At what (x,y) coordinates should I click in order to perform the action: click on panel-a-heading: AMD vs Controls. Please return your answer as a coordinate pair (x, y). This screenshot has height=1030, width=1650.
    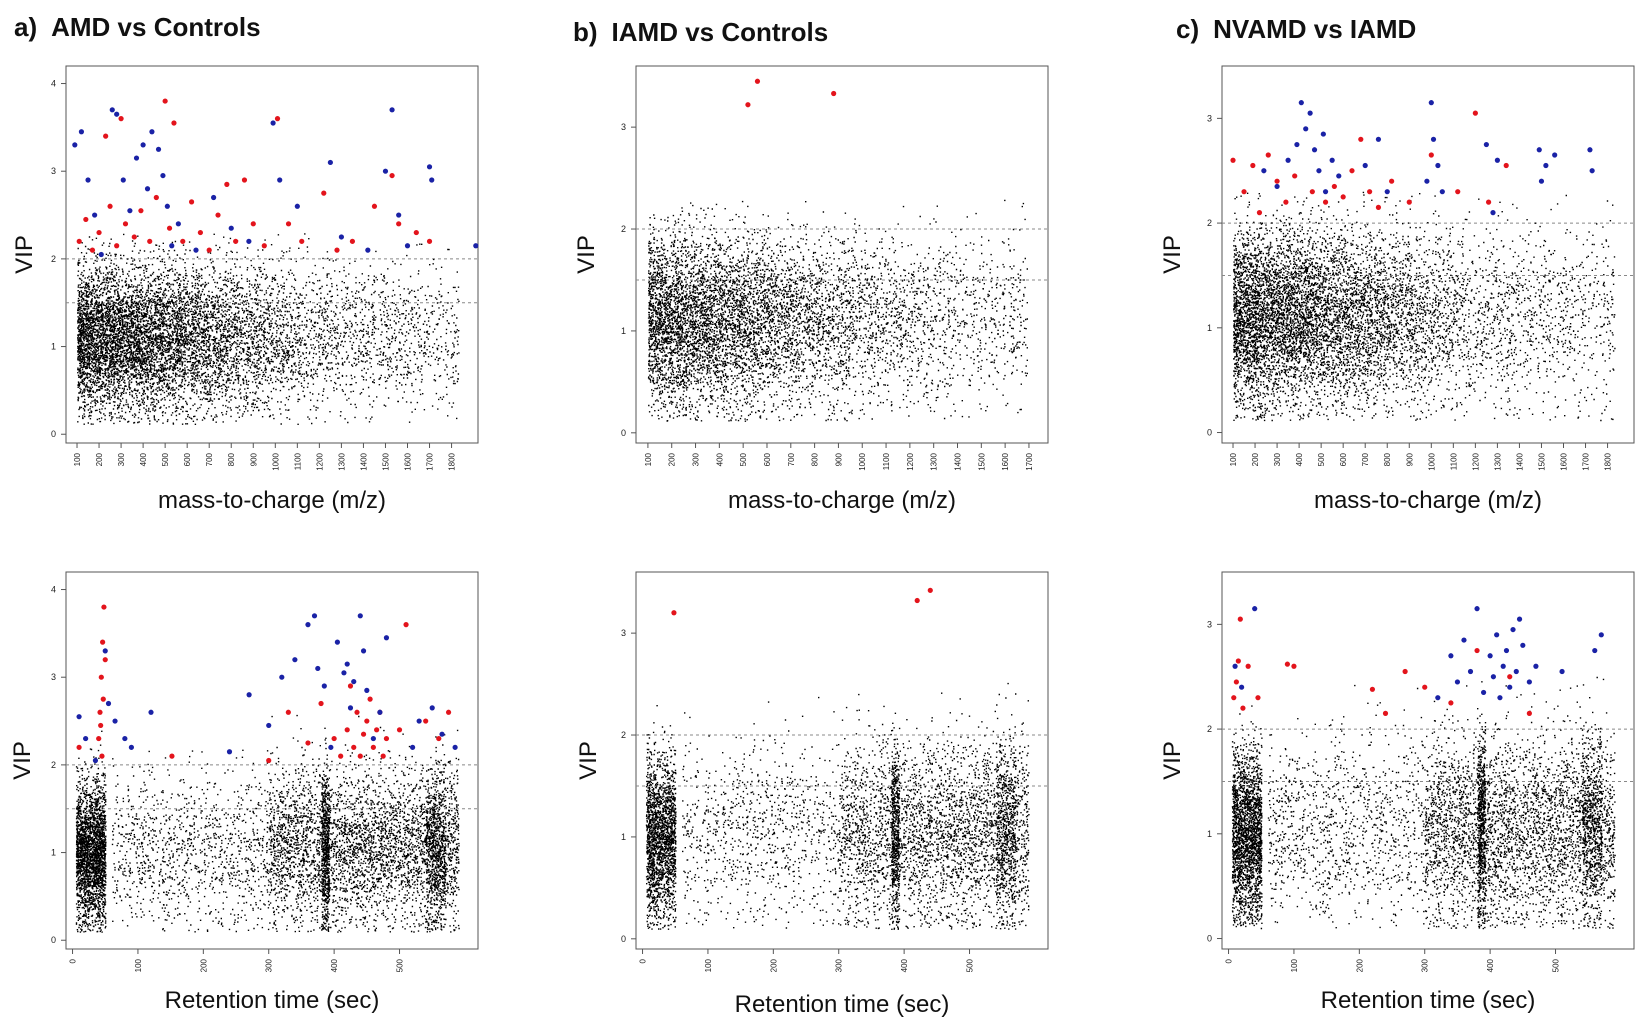
    Looking at the image, I should click on (156, 27).